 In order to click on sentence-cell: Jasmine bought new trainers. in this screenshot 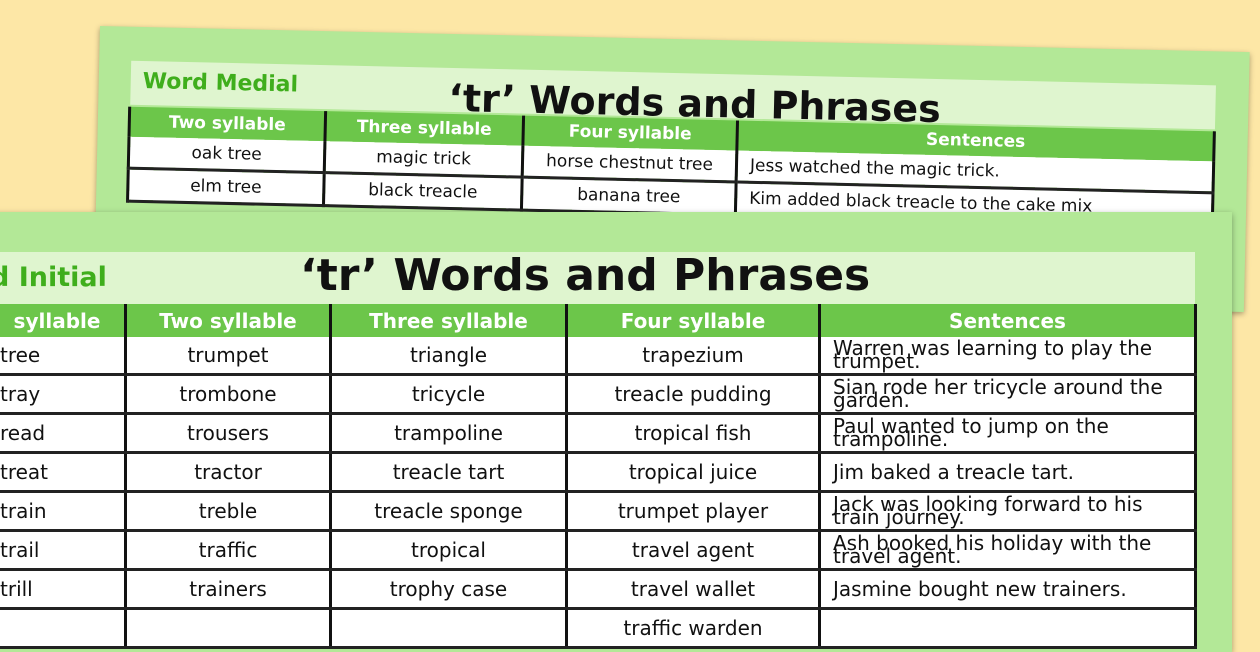, I will do `click(1007, 589)`.